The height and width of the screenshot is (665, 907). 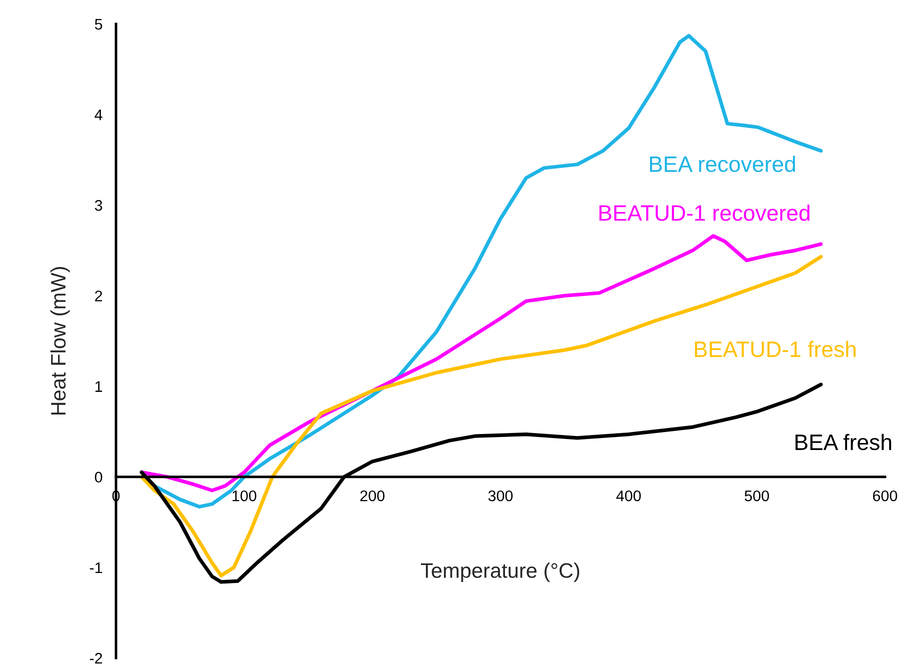 I want to click on series-label: BEATUD-1 fresh, so click(x=775, y=349).